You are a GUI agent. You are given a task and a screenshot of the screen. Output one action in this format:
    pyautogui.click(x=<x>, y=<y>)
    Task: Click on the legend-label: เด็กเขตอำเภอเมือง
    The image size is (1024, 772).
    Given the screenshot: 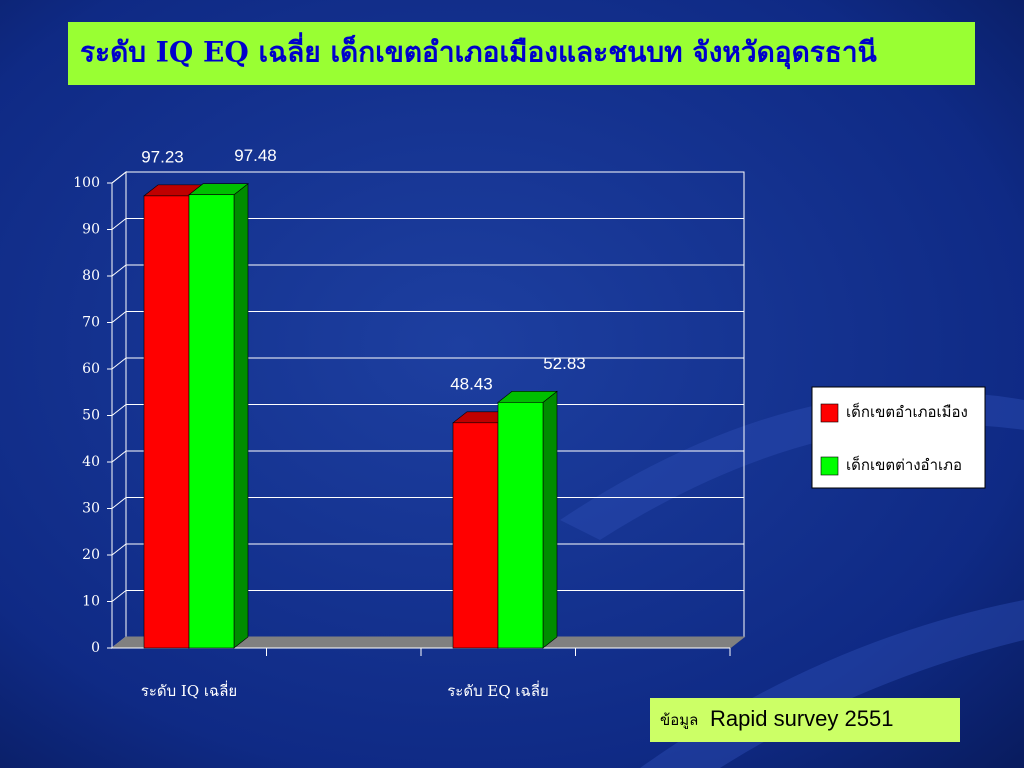 What is the action you would take?
    pyautogui.click(x=907, y=411)
    